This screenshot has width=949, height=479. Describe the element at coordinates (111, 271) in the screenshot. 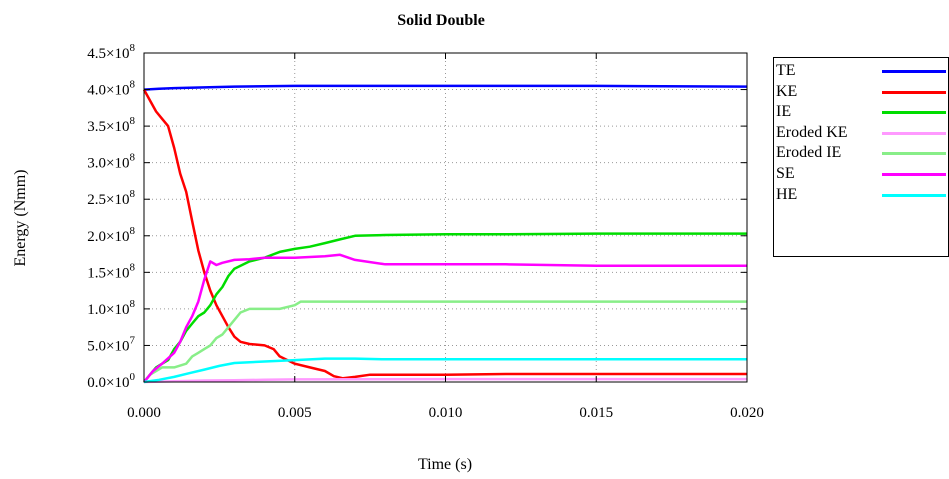

I see `y-tick-label: 1.5×10⁸` at that location.